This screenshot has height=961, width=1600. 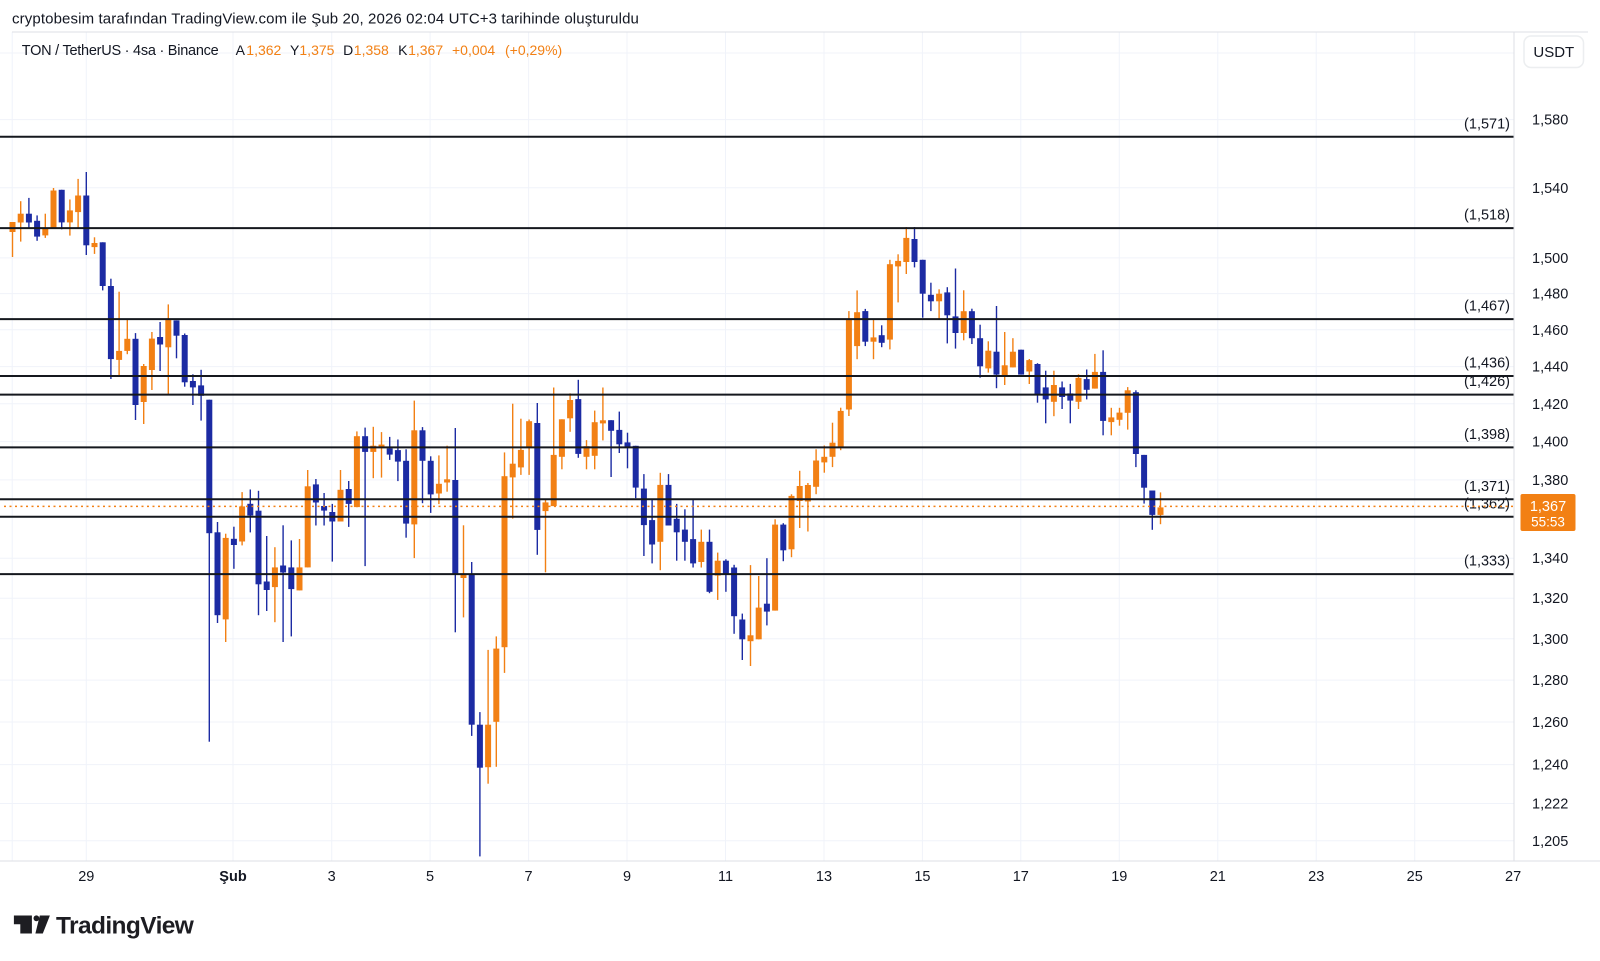 What do you see at coordinates (1487, 216) in the screenshot?
I see `svg-text: (1,518)` at bounding box center [1487, 216].